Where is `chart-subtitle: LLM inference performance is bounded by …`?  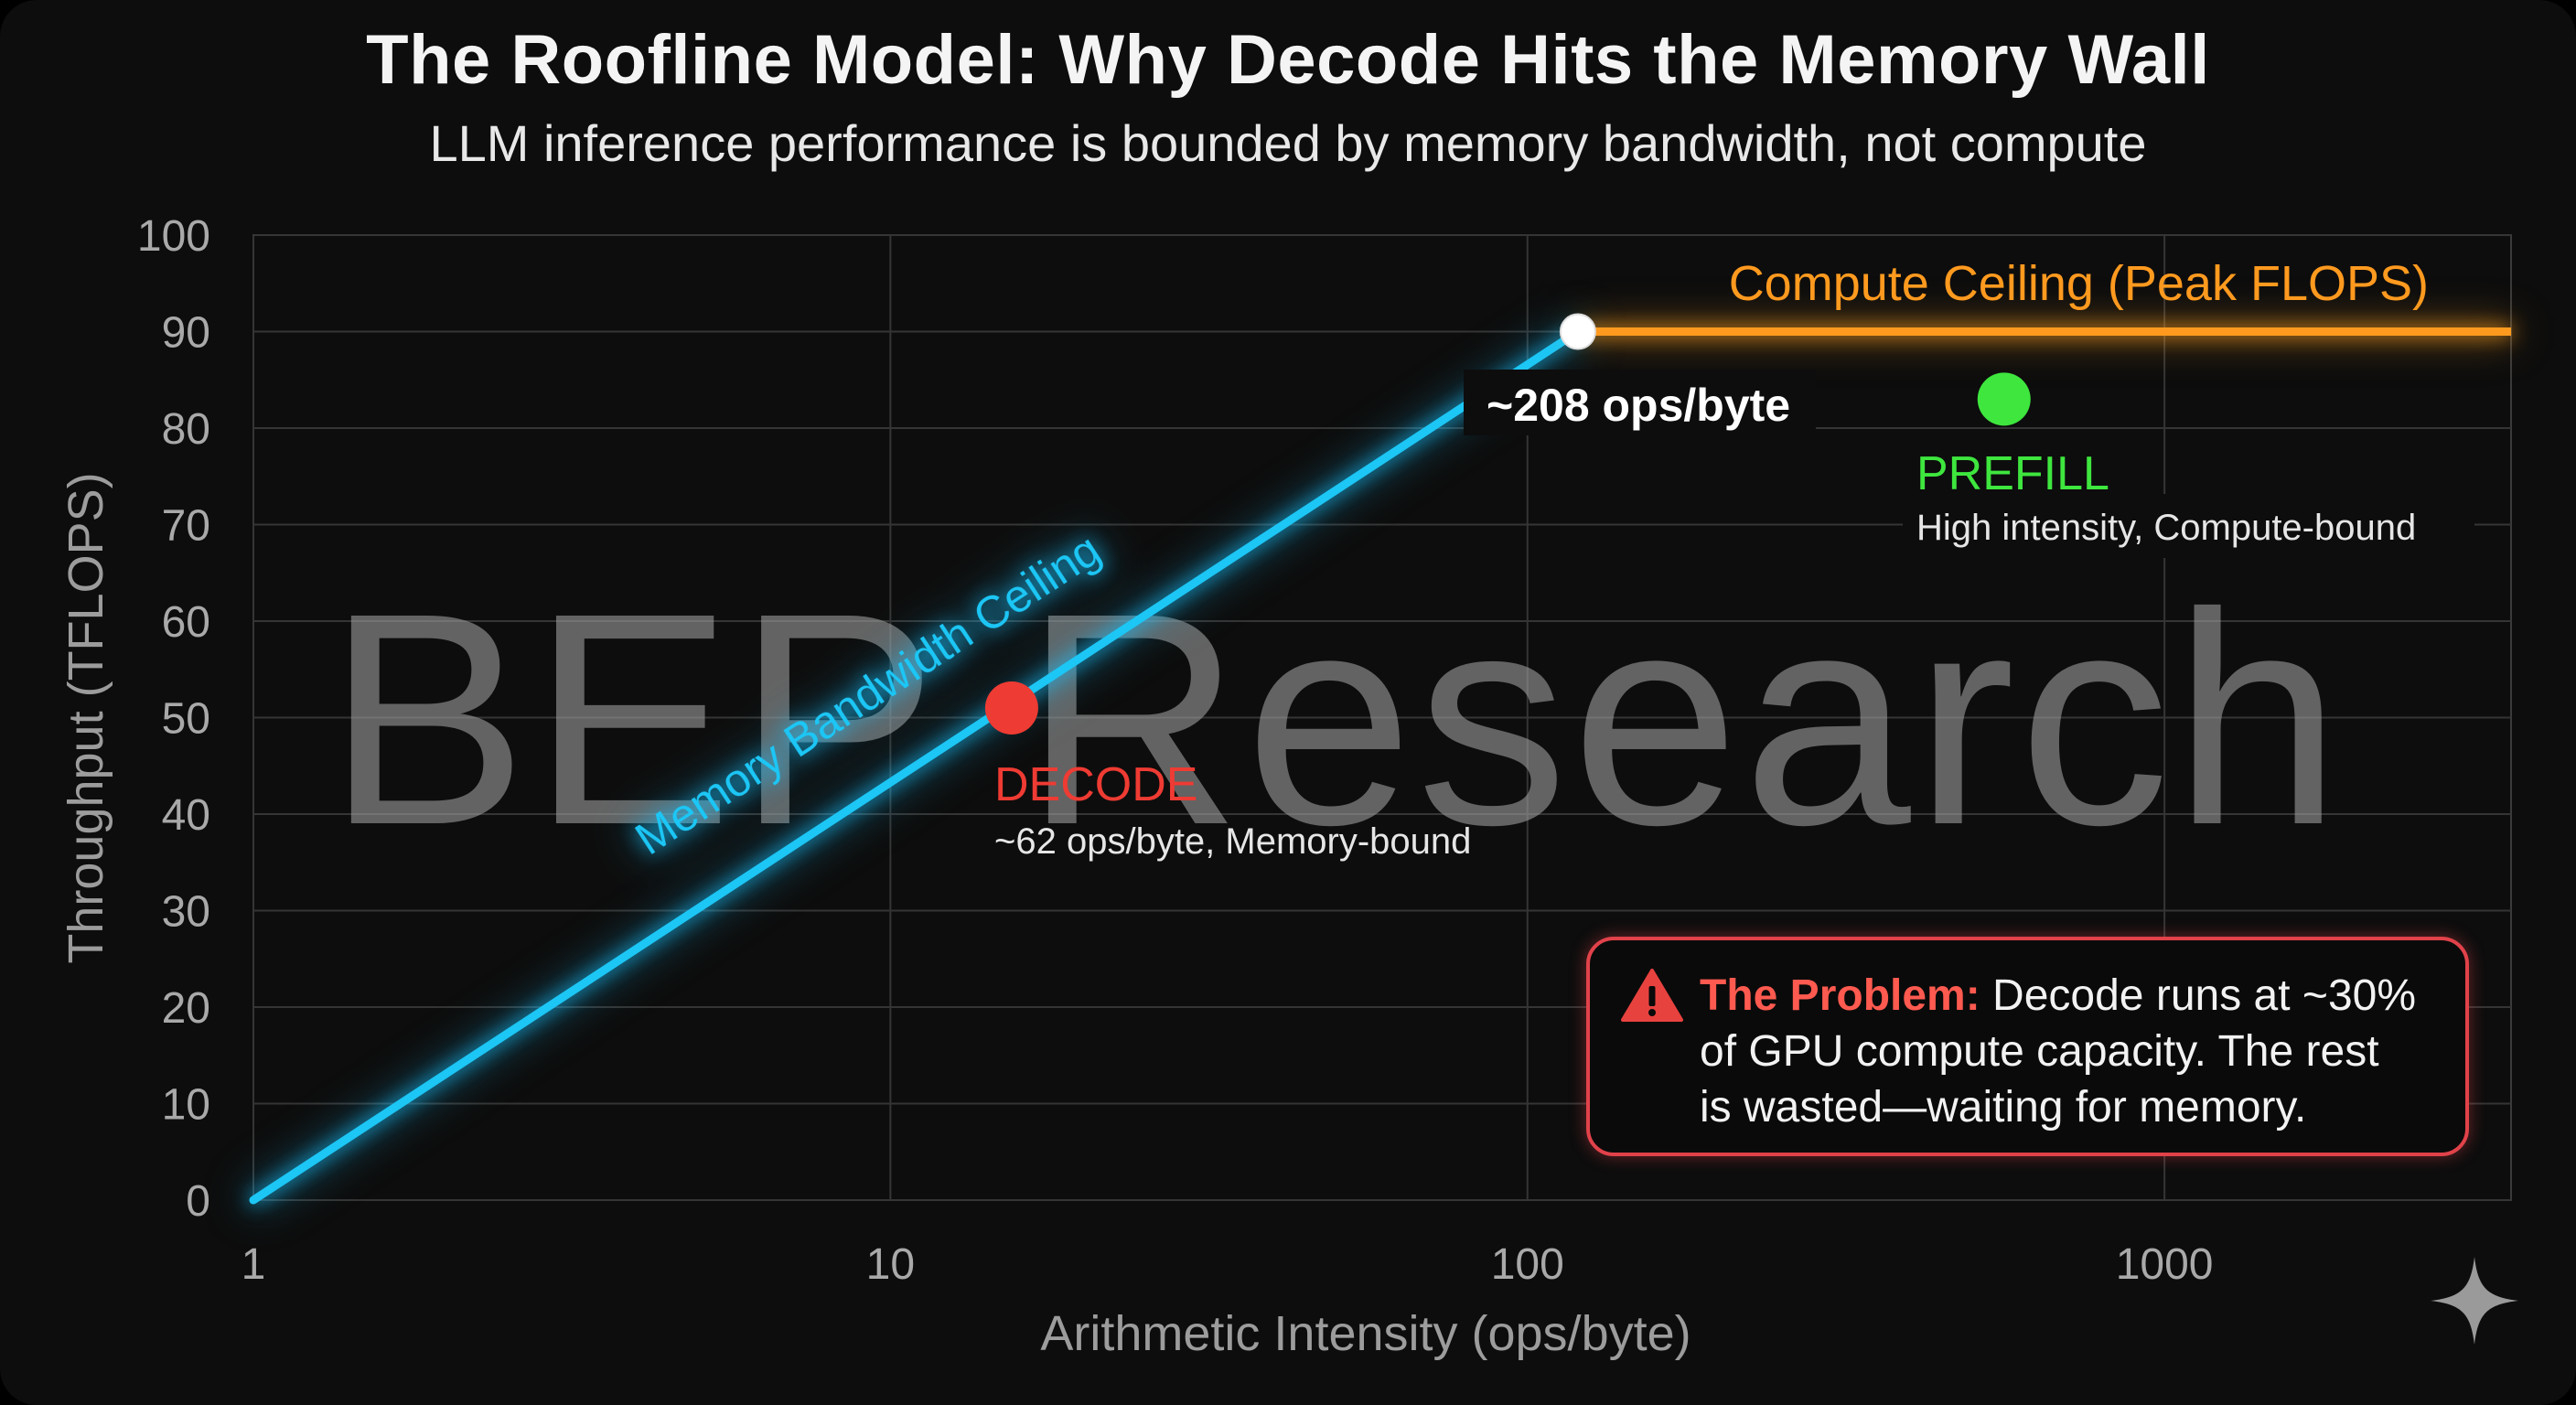
chart-subtitle: LLM inference performance is bounded by … is located at coordinates (1288, 143).